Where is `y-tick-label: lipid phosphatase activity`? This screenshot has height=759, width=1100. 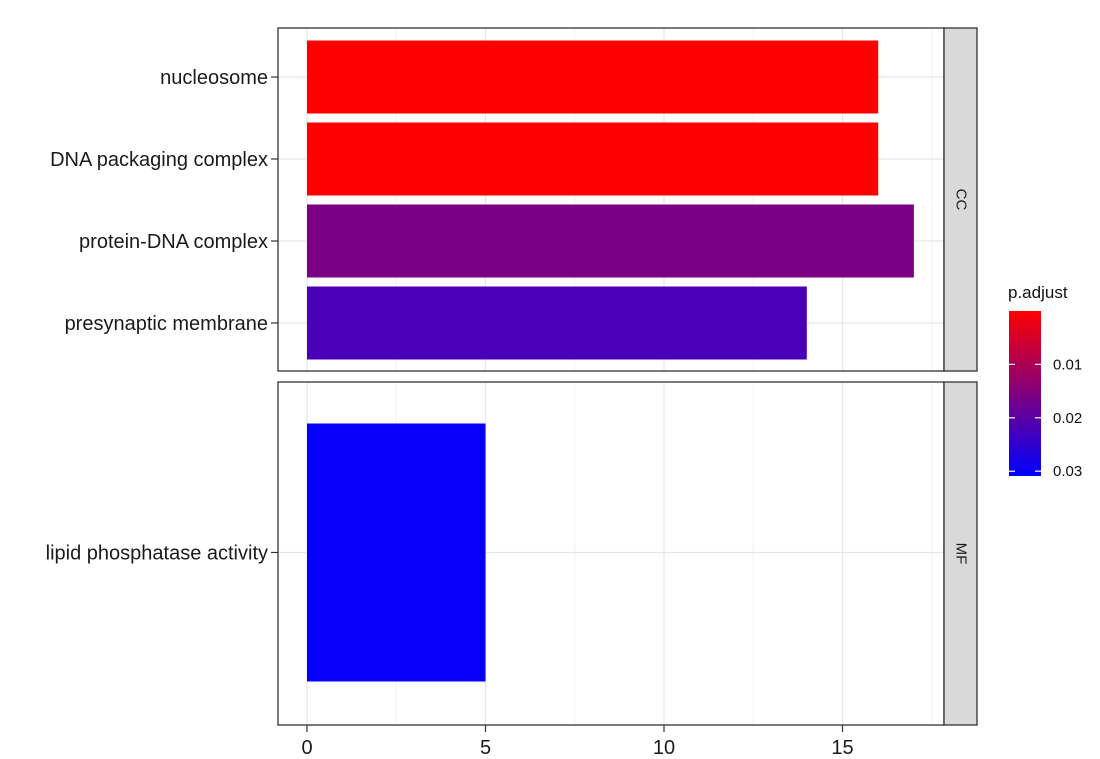
y-tick-label: lipid phosphatase activity is located at coordinates (157, 554).